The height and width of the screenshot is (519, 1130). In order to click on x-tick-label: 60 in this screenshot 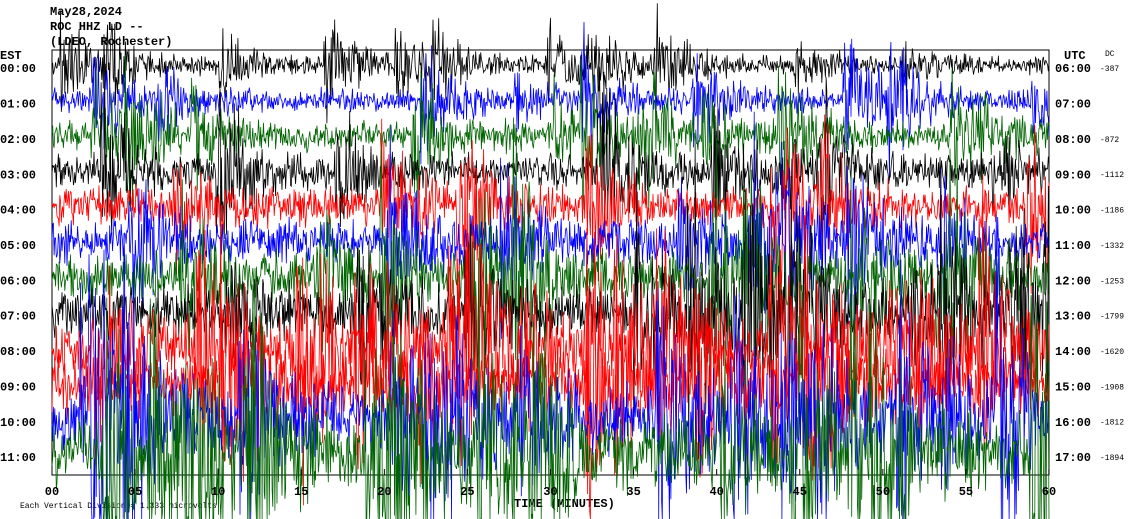, I will do `click(1049, 492)`.